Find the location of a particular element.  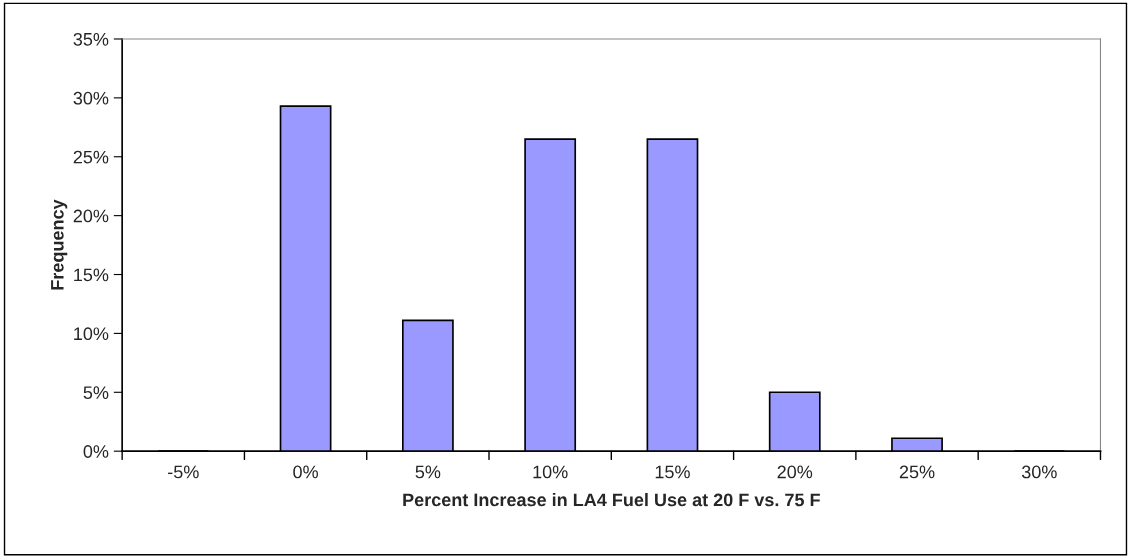

y-tick-label: 30% is located at coordinates (91, 98).